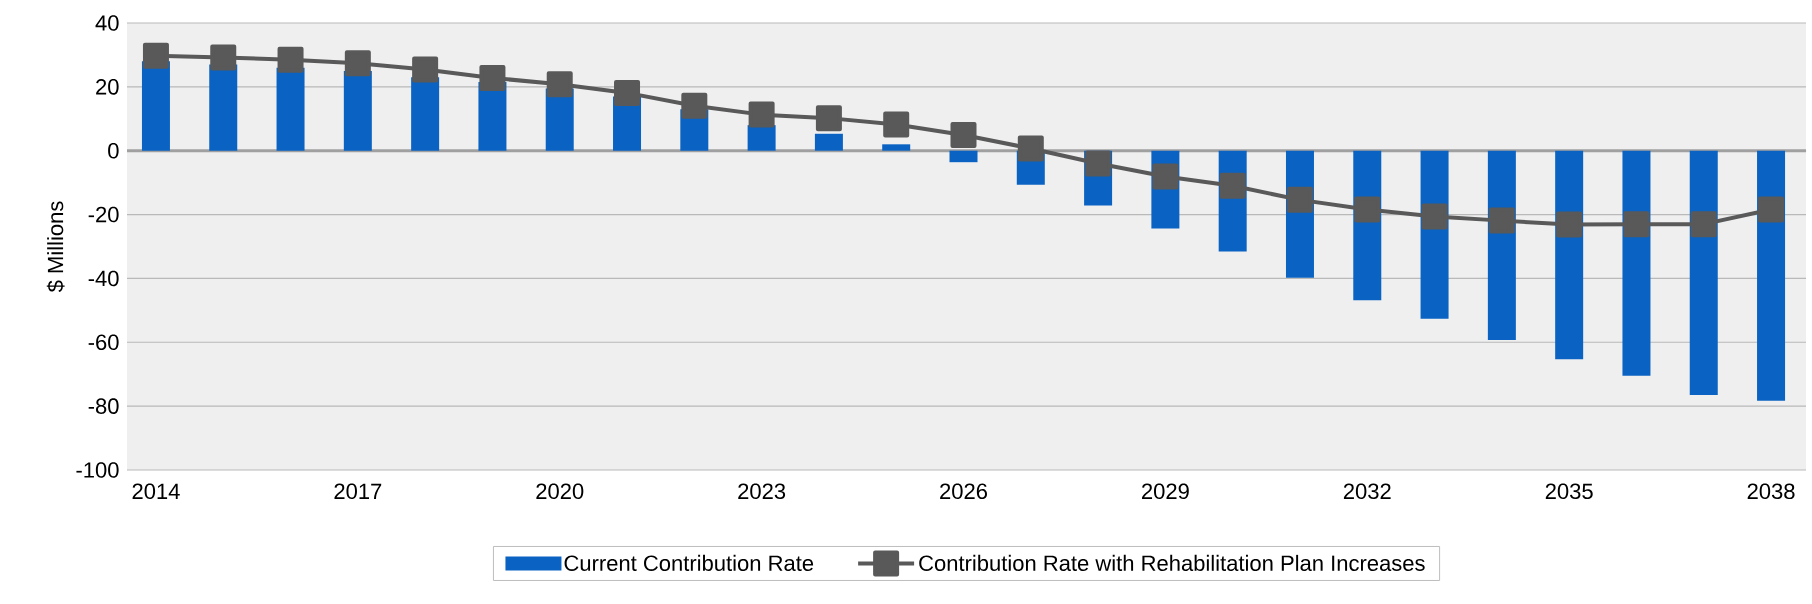 The height and width of the screenshot is (604, 1812). What do you see at coordinates (1367, 491) in the screenshot?
I see `x-tick-label: 2032` at bounding box center [1367, 491].